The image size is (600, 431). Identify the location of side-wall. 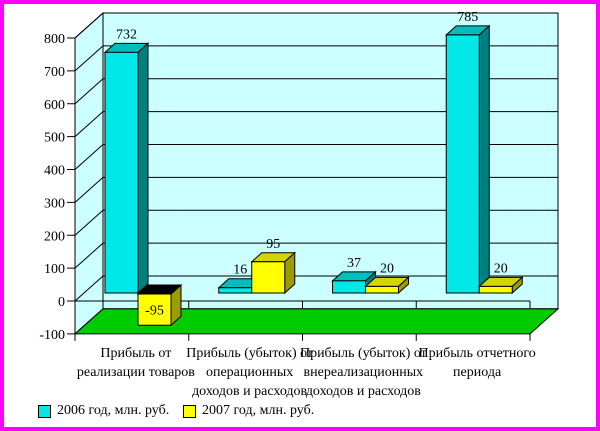
(89, 173).